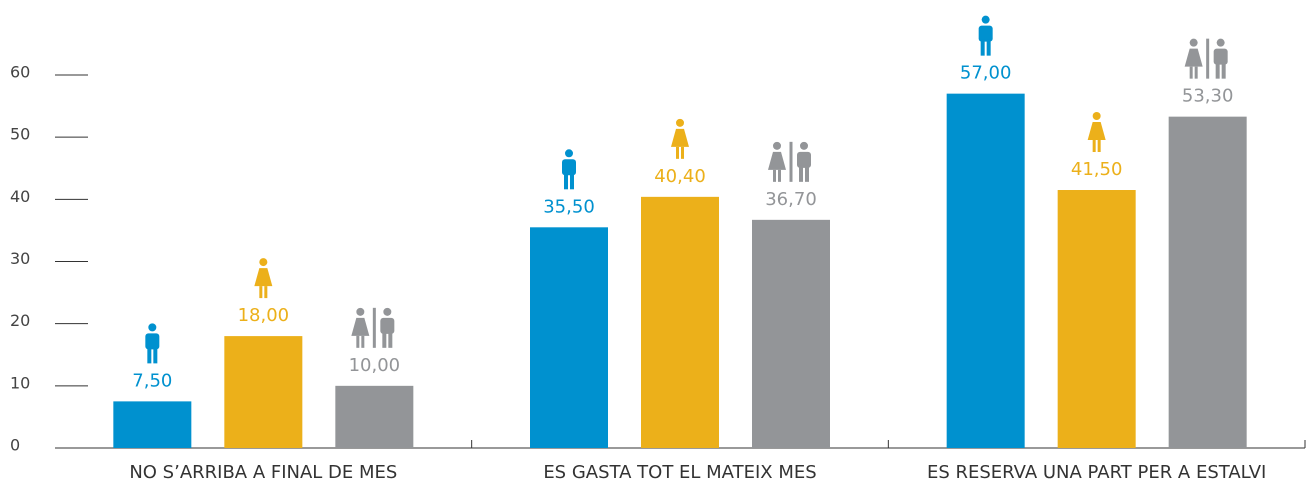 The width and height of the screenshot is (1307, 487). I want to click on value-label: 36,70, so click(791, 199).